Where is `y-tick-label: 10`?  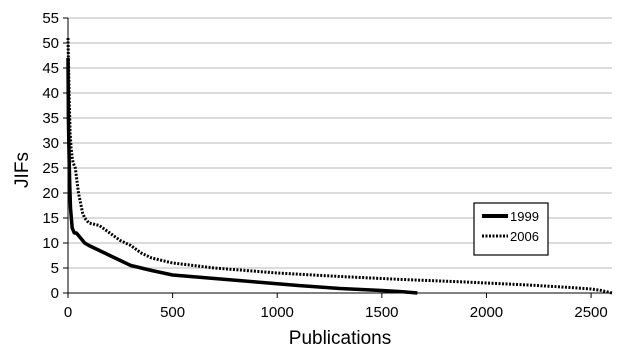 y-tick-label: 10 is located at coordinates (50, 243).